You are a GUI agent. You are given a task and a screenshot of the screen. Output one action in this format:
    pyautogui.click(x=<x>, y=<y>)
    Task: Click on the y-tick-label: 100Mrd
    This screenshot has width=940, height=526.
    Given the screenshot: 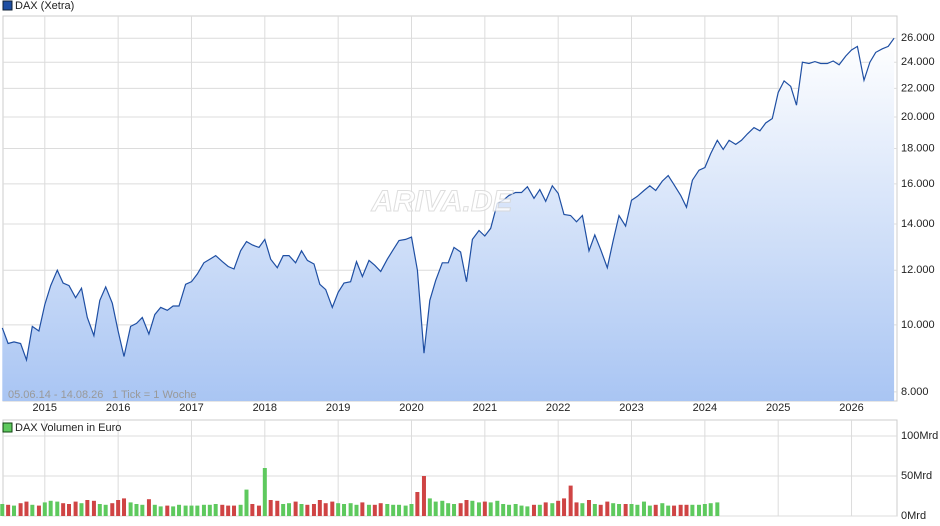 What is the action you would take?
    pyautogui.click(x=919, y=436)
    